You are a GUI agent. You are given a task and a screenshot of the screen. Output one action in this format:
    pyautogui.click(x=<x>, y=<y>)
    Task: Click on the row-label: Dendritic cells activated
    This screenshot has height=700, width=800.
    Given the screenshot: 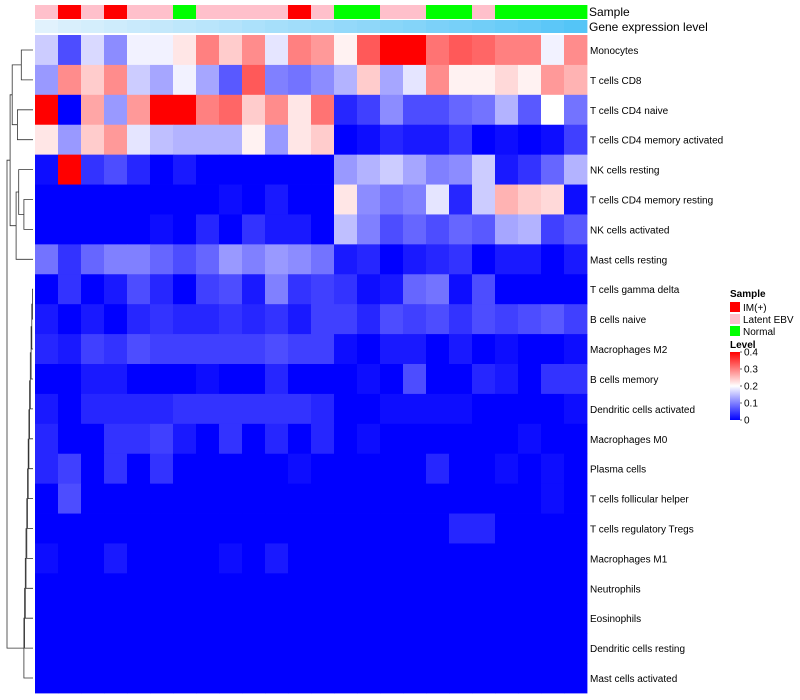 What is the action you would take?
    pyautogui.click(x=642, y=410)
    